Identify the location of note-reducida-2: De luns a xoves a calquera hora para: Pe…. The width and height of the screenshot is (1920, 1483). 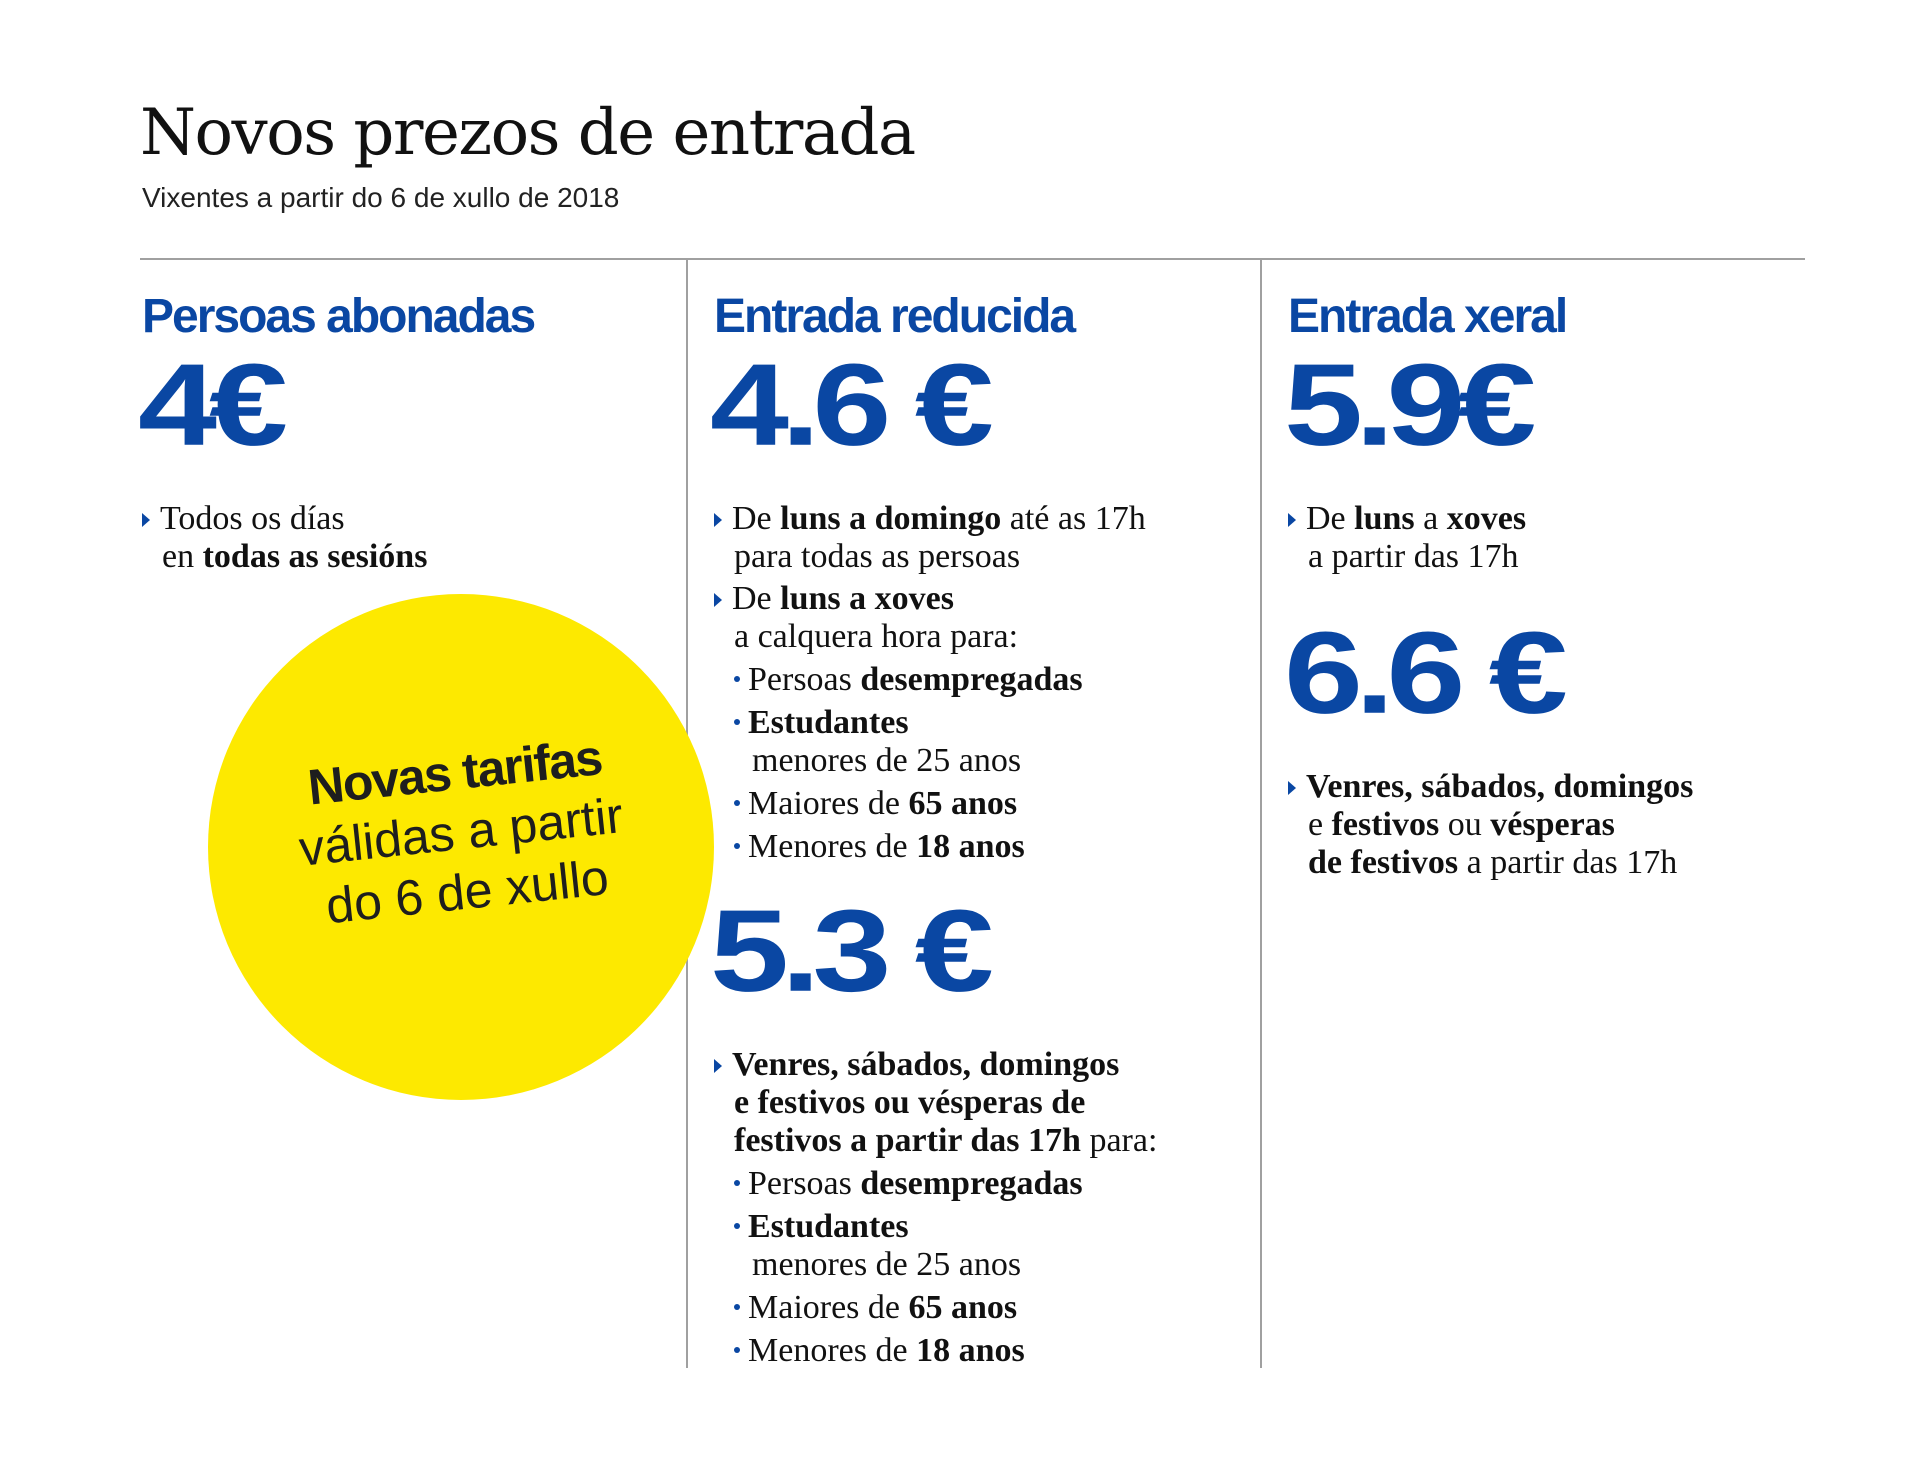
(935, 723).